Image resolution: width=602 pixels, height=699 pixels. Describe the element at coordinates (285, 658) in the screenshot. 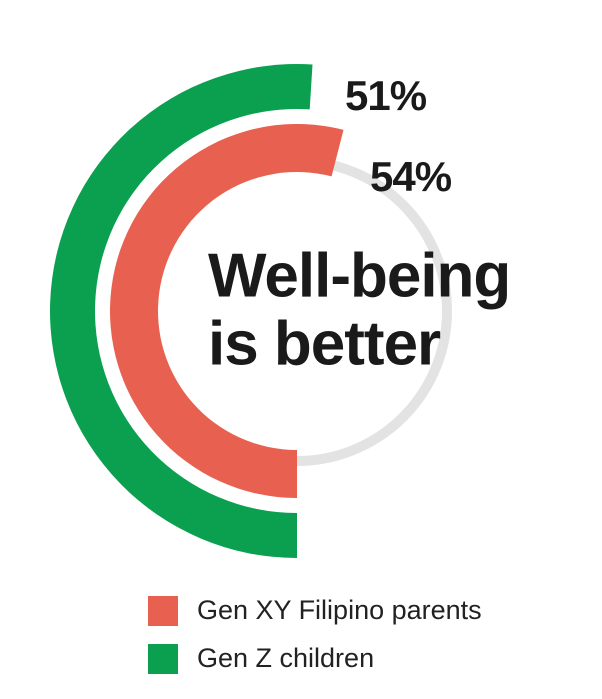

I see `legend-label: Gen Z children` at that location.